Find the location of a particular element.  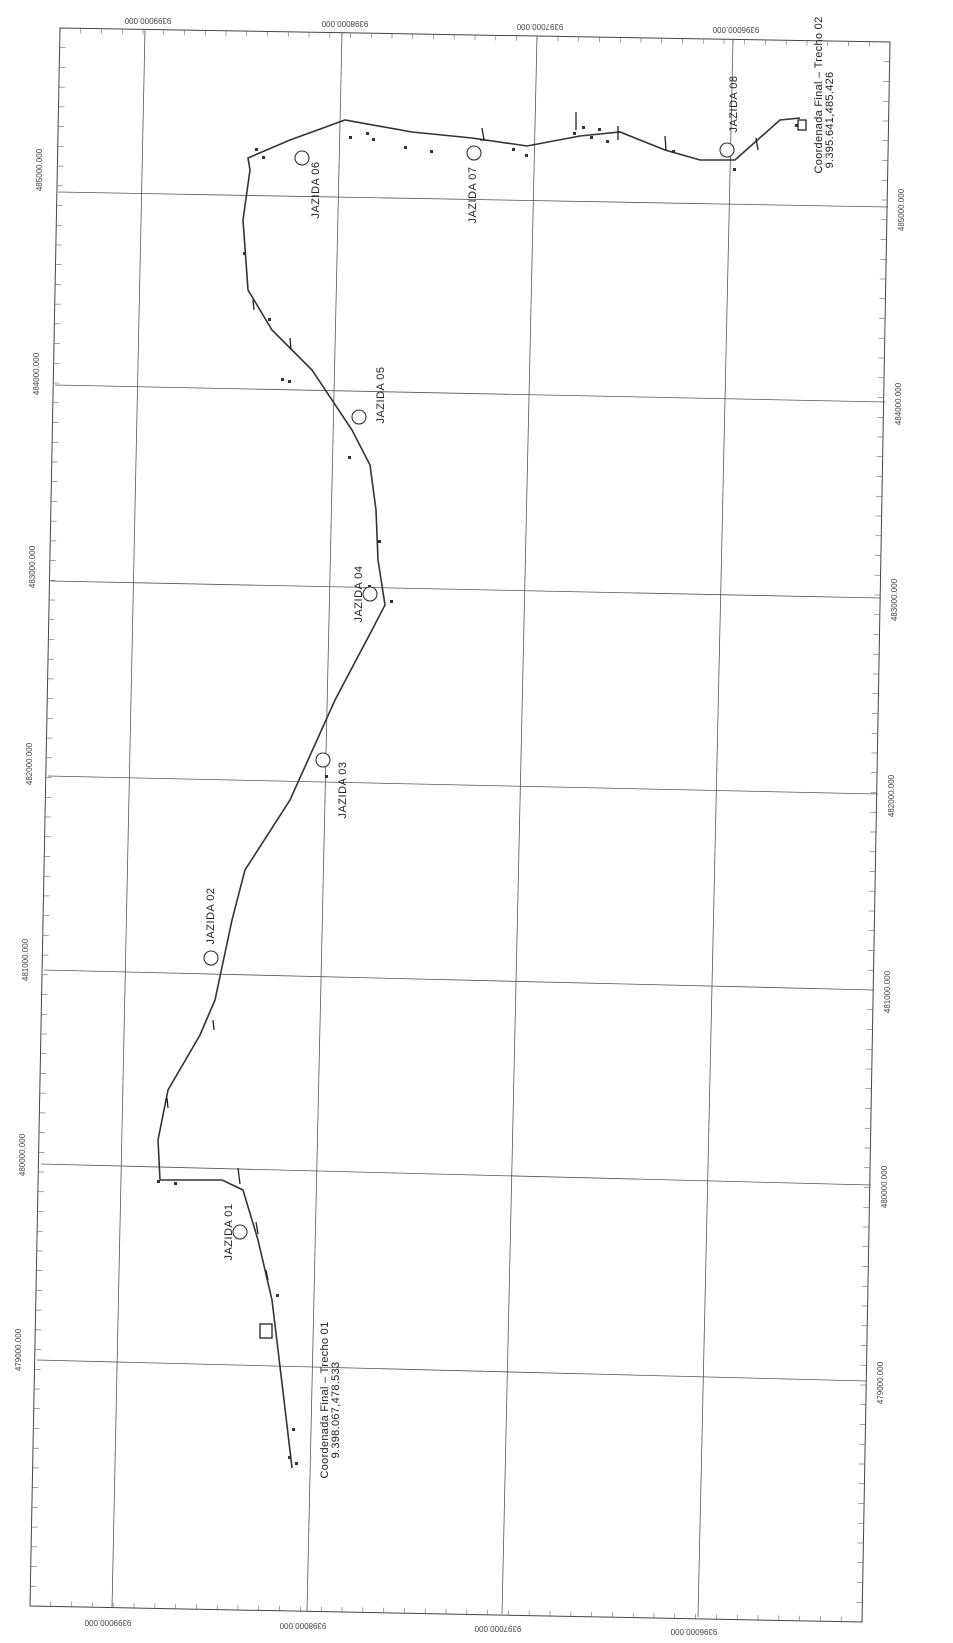

jazida-06-circle is located at coordinates (302, 158).